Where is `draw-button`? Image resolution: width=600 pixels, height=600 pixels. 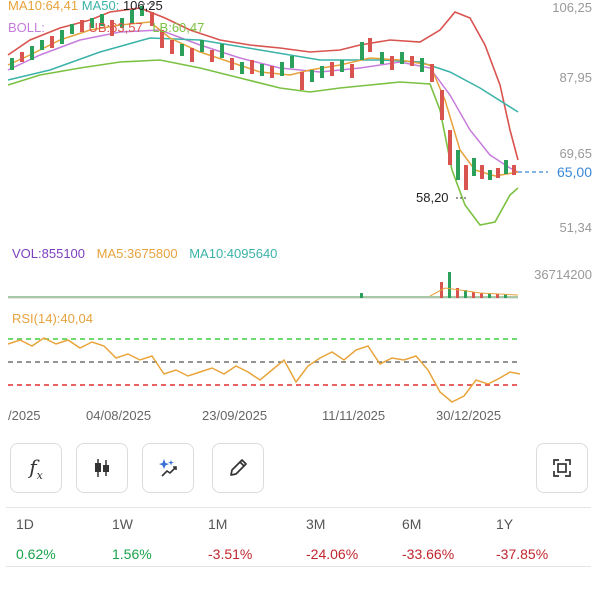 draw-button is located at coordinates (238, 468).